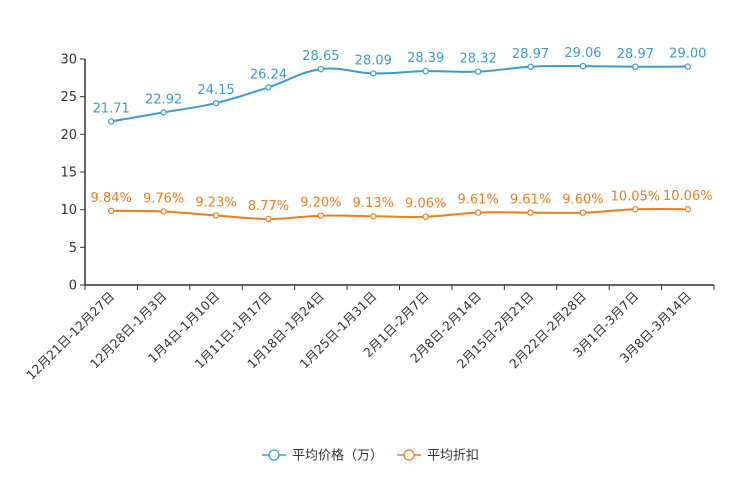 The image size is (744, 496). What do you see at coordinates (68, 60) in the screenshot?
I see `y-tick-label: 30` at bounding box center [68, 60].